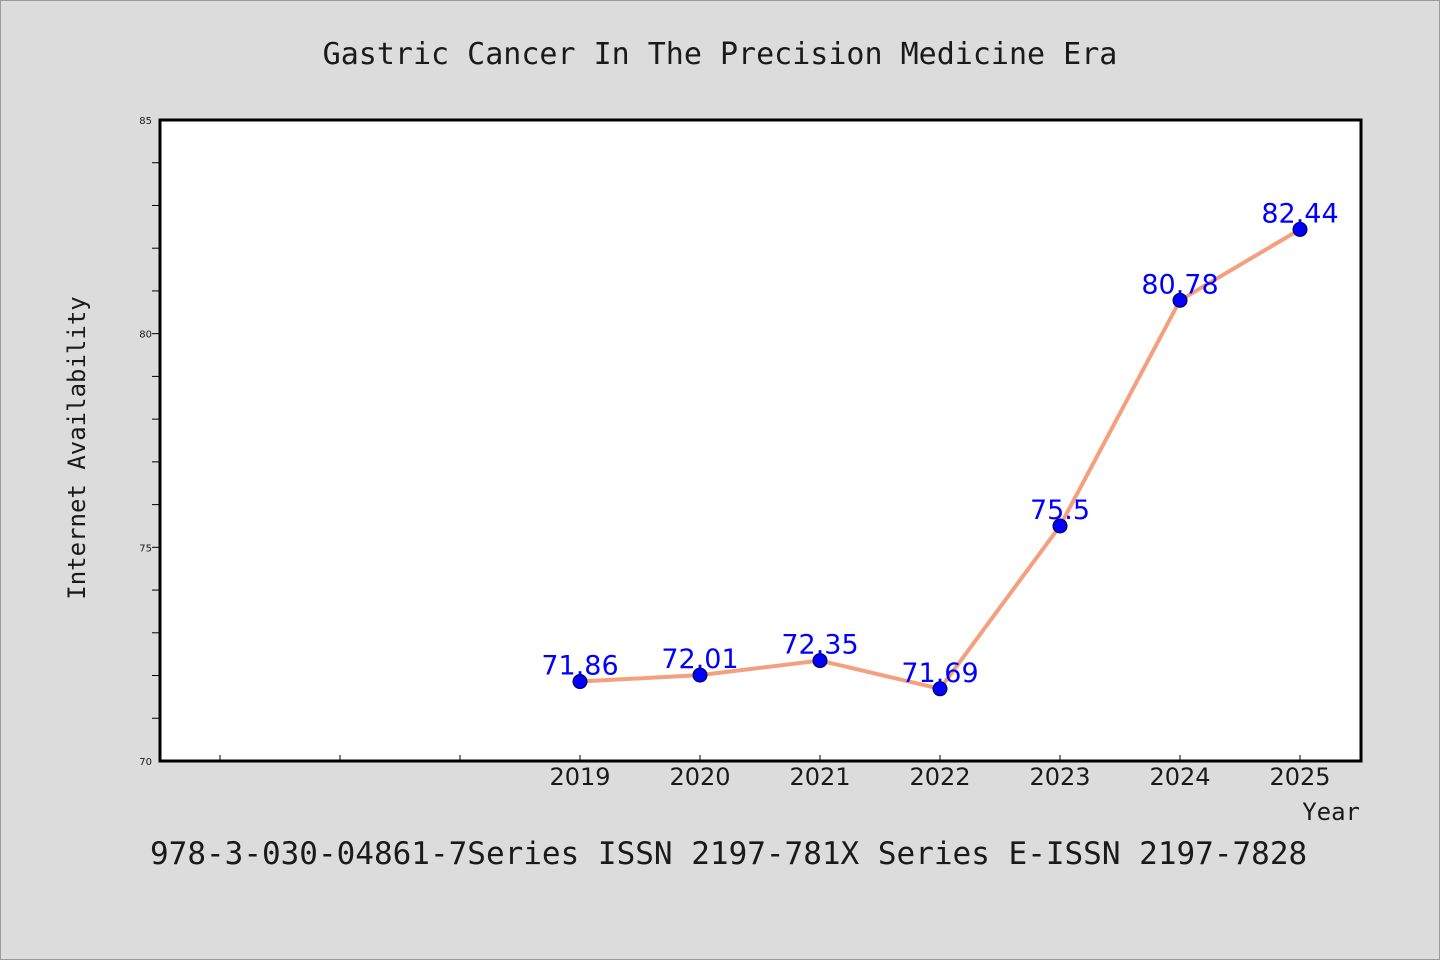  What do you see at coordinates (699, 659) in the screenshot?
I see `data-label: 72.01` at bounding box center [699, 659].